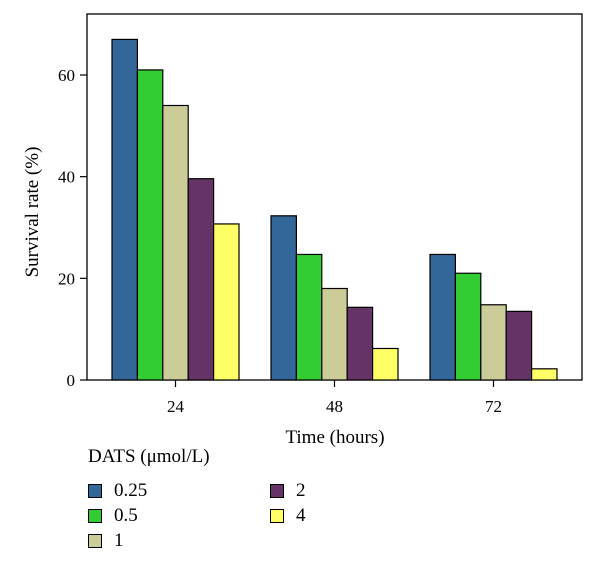 The width and height of the screenshot is (600, 571). What do you see at coordinates (334, 406) in the screenshot?
I see `x-tick-label: 48` at bounding box center [334, 406].